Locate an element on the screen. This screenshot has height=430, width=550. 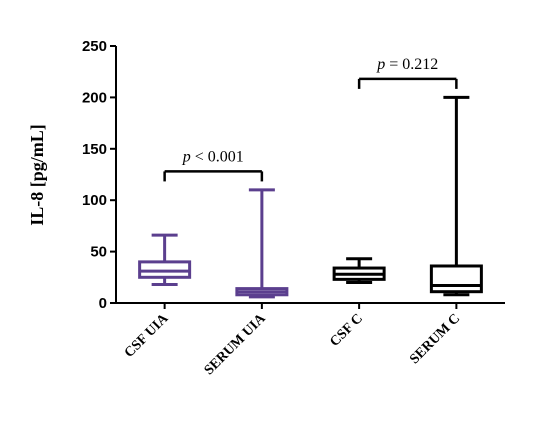
y-tick-label: 150 is located at coordinates (94, 149).